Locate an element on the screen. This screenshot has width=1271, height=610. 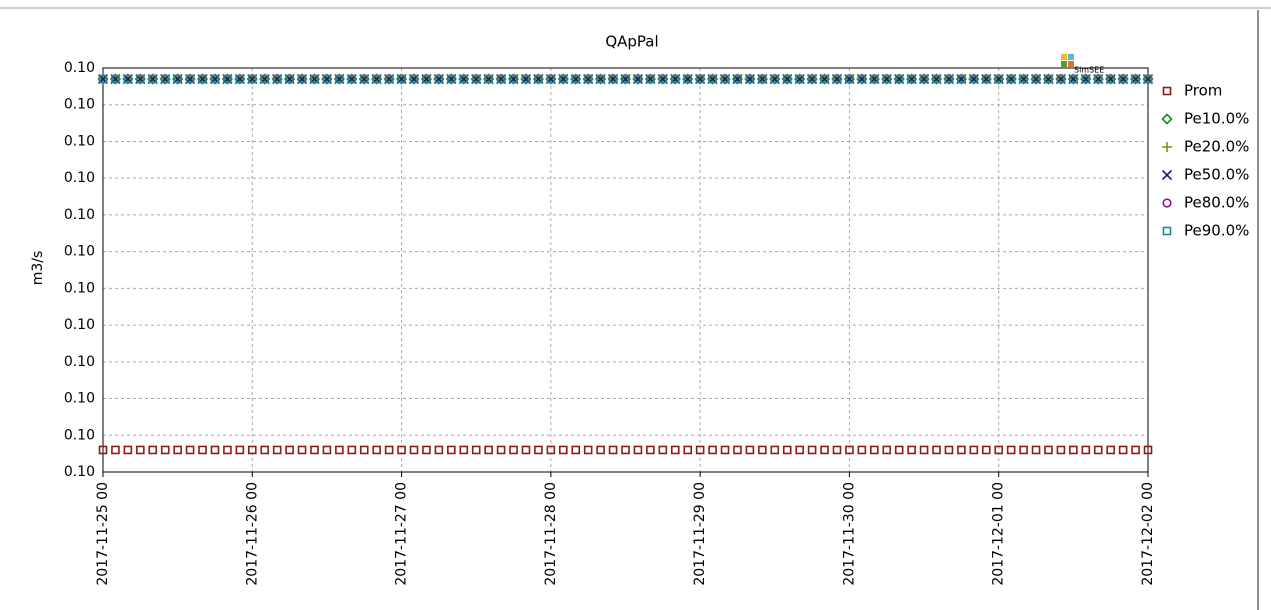
legend-label: Prom is located at coordinates (1203, 91).